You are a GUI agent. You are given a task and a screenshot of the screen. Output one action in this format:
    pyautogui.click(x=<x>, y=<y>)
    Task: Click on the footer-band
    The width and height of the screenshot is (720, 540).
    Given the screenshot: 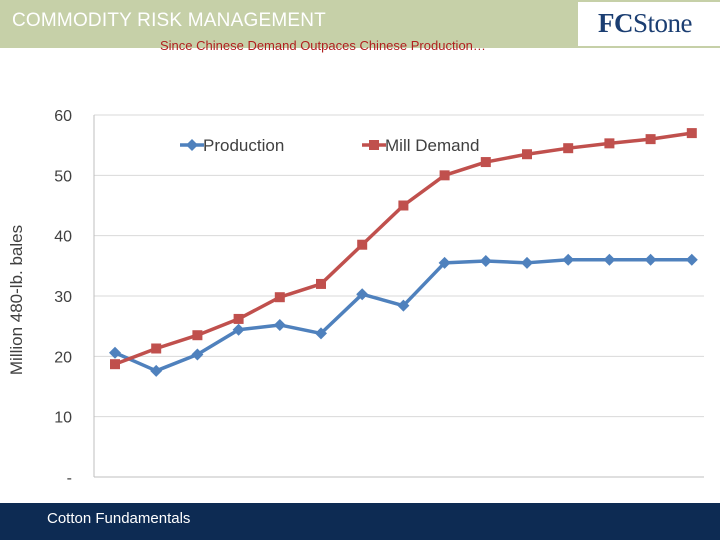 What is the action you would take?
    pyautogui.click(x=360, y=521)
    